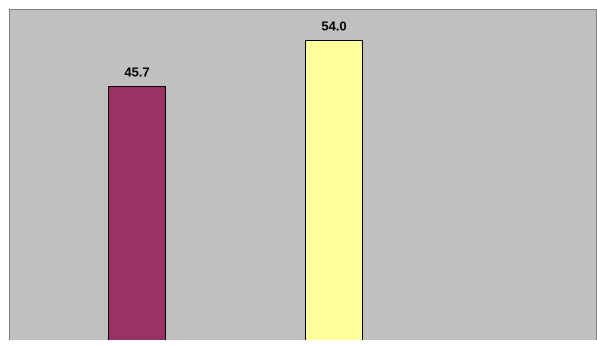 The height and width of the screenshot is (345, 597). I want to click on data-label-2: 54.0, so click(333, 26).